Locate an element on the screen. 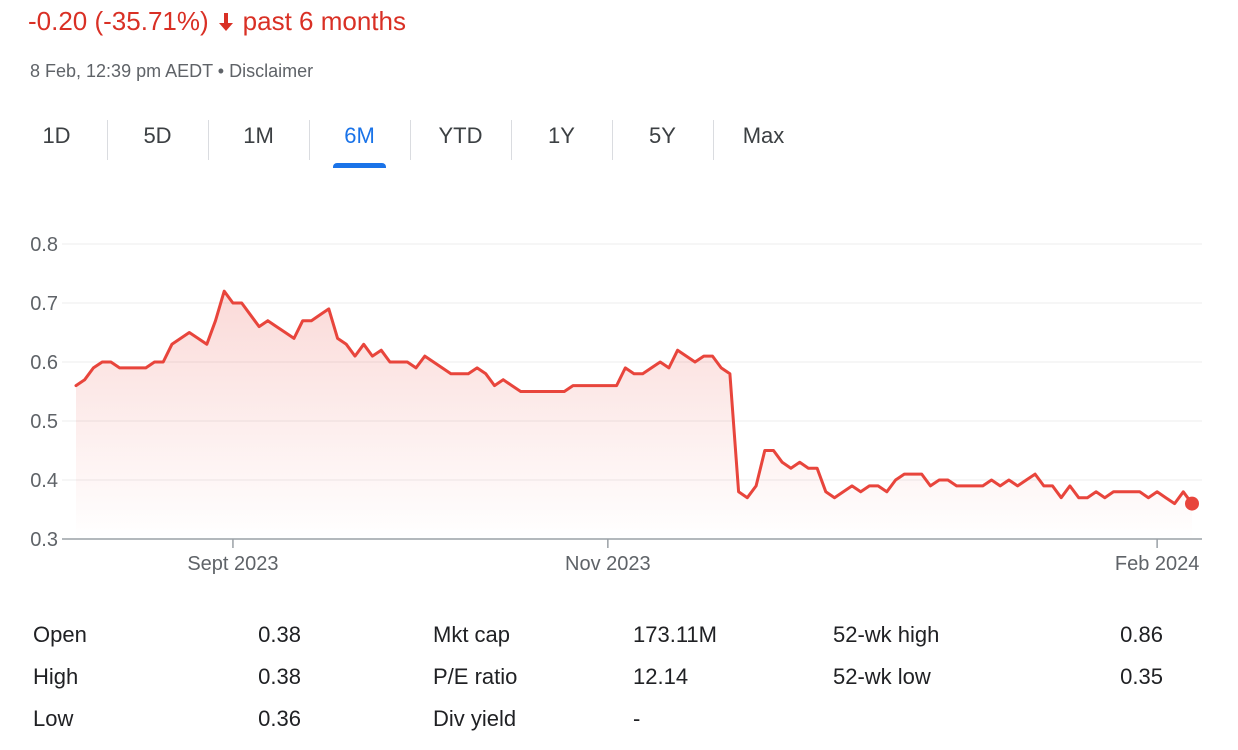  tab-label: 5Y is located at coordinates (662, 135).